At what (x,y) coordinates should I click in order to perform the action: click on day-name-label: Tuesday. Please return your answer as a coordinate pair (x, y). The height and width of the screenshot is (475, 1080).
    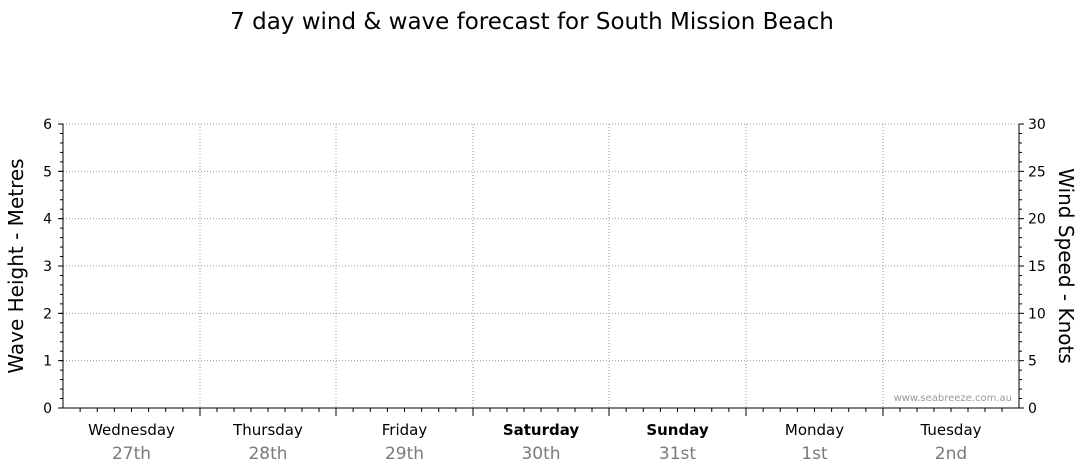
    Looking at the image, I should click on (950, 430).